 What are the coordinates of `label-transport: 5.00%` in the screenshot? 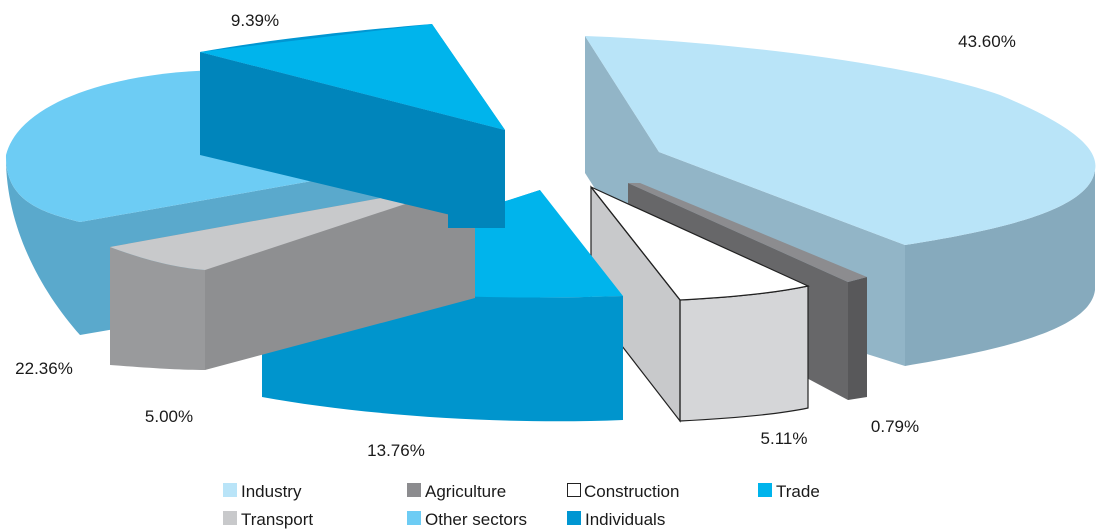 It's located at (169, 416).